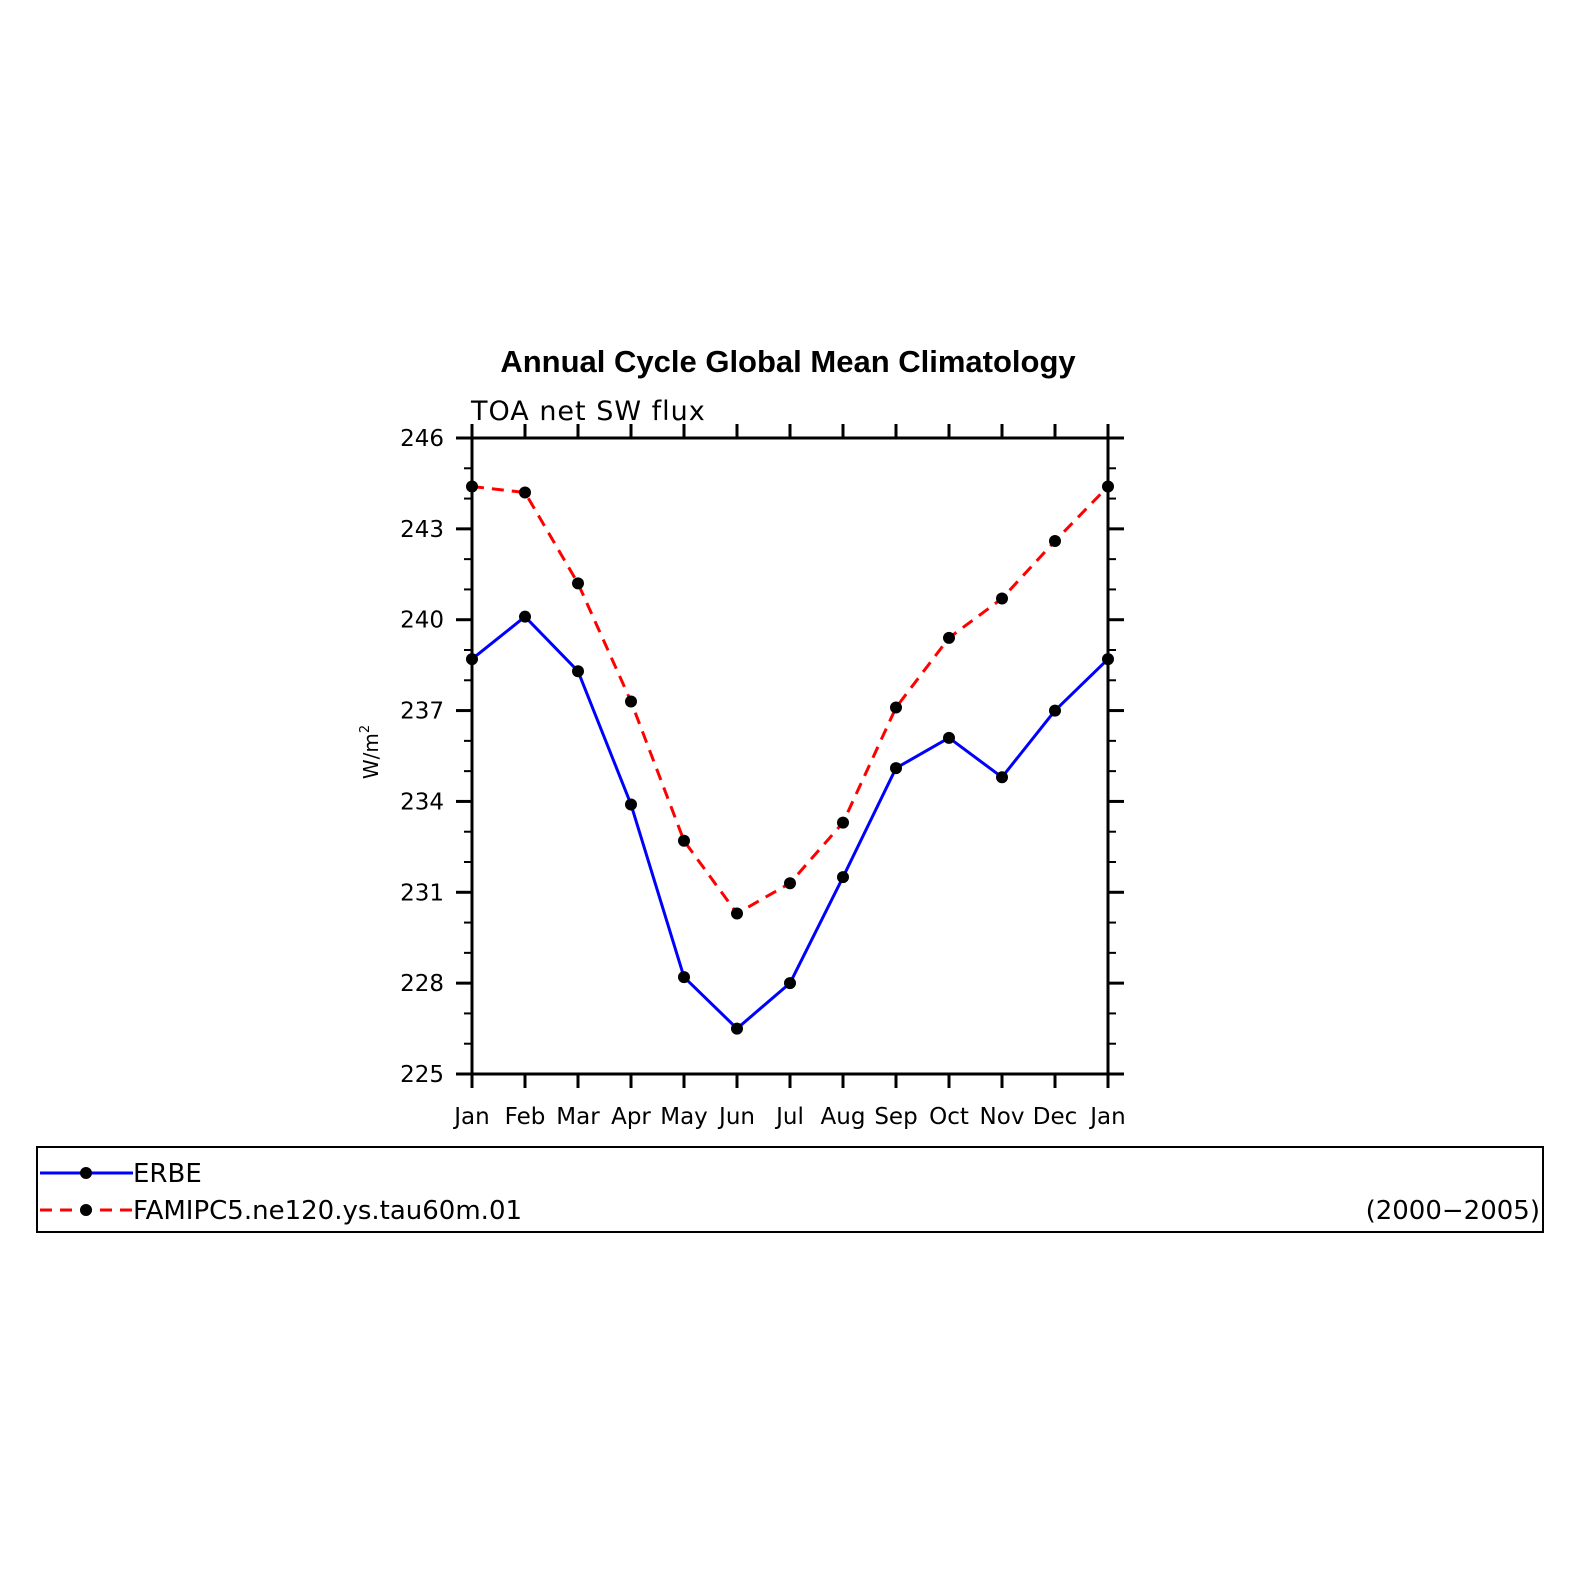 The image size is (1575, 1575). I want to click on y-tick-label: 231, so click(422, 893).